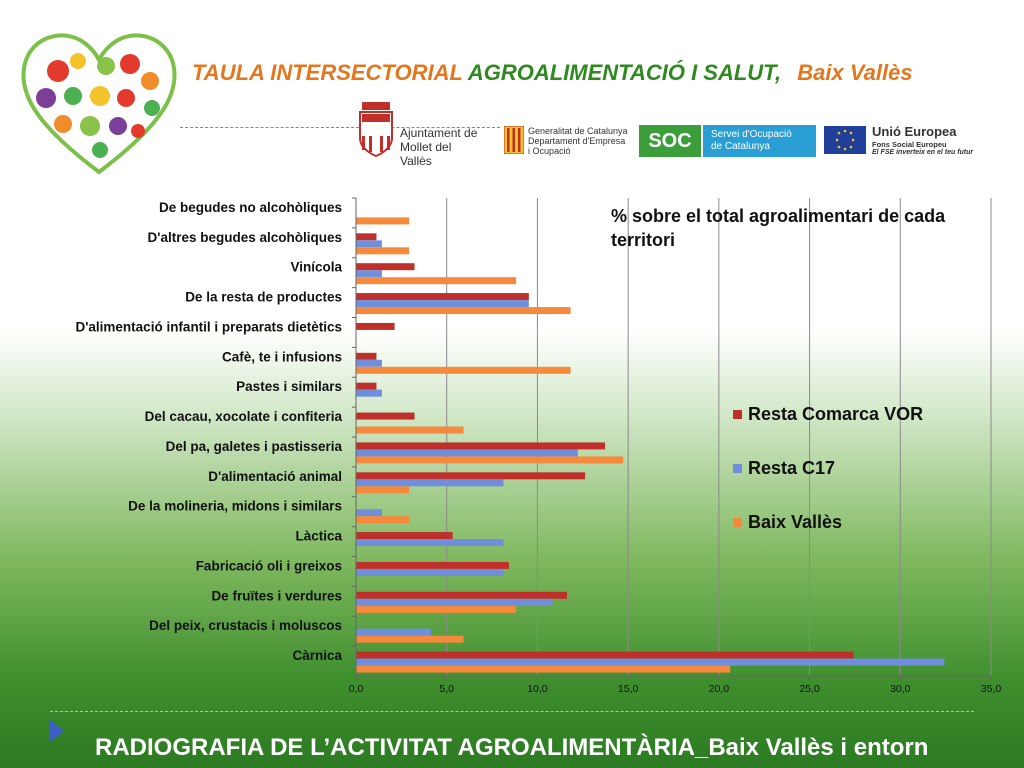 Image resolution: width=1024 pixels, height=768 pixels. Describe the element at coordinates (991, 689) in the screenshot. I see `x-tick-label: 35,0` at that location.